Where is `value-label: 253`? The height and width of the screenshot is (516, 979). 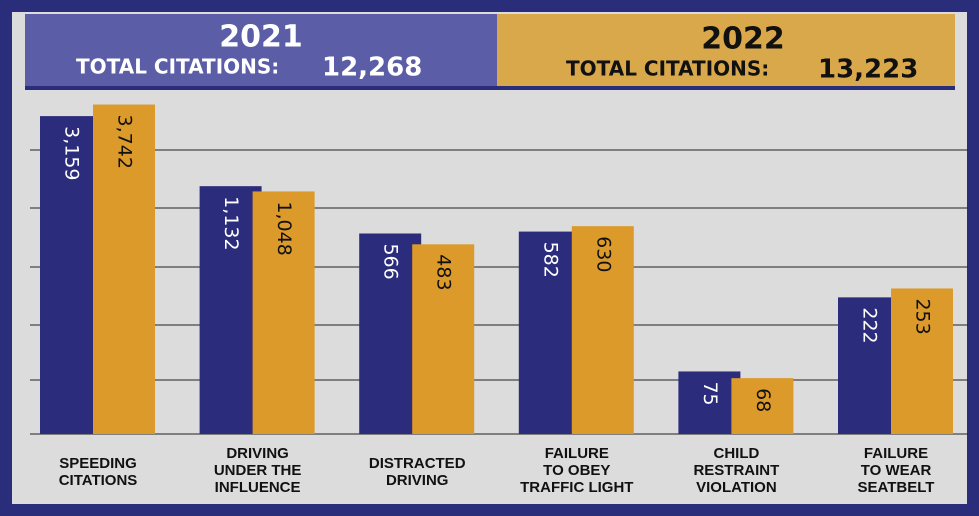 value-label: 253 is located at coordinates (923, 316).